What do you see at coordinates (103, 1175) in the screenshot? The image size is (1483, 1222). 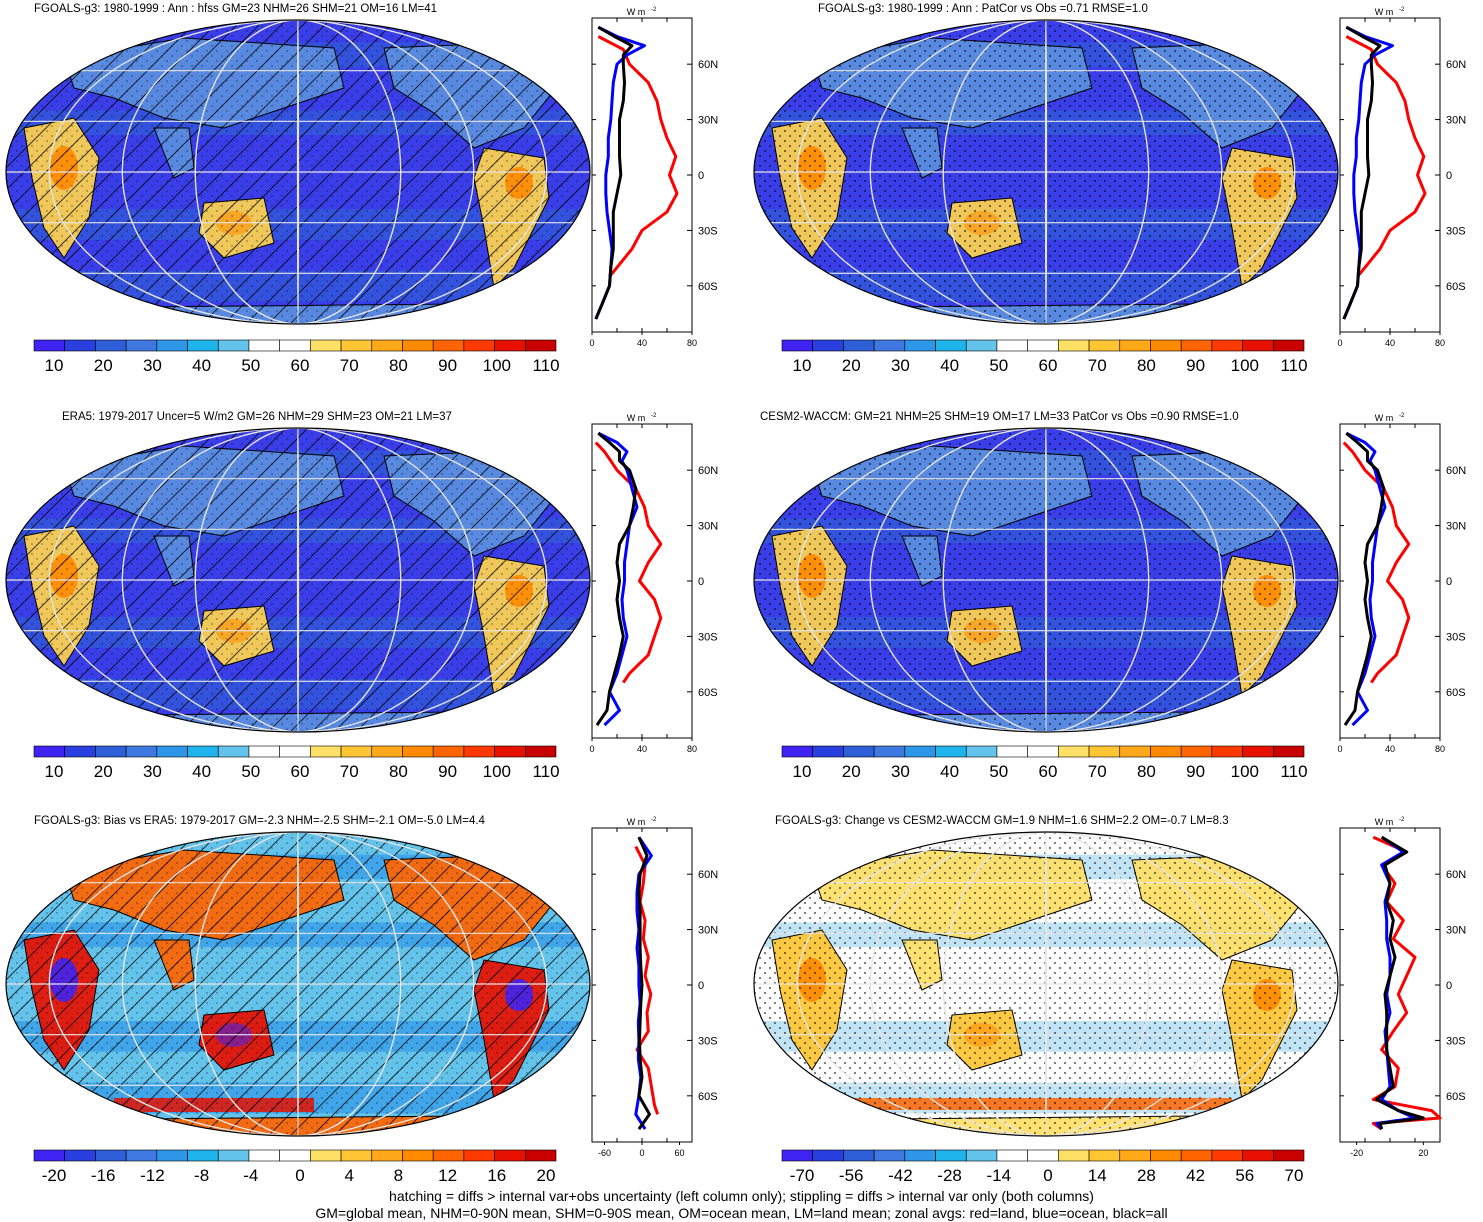 I see `colorbar-tick-label: -16` at bounding box center [103, 1175].